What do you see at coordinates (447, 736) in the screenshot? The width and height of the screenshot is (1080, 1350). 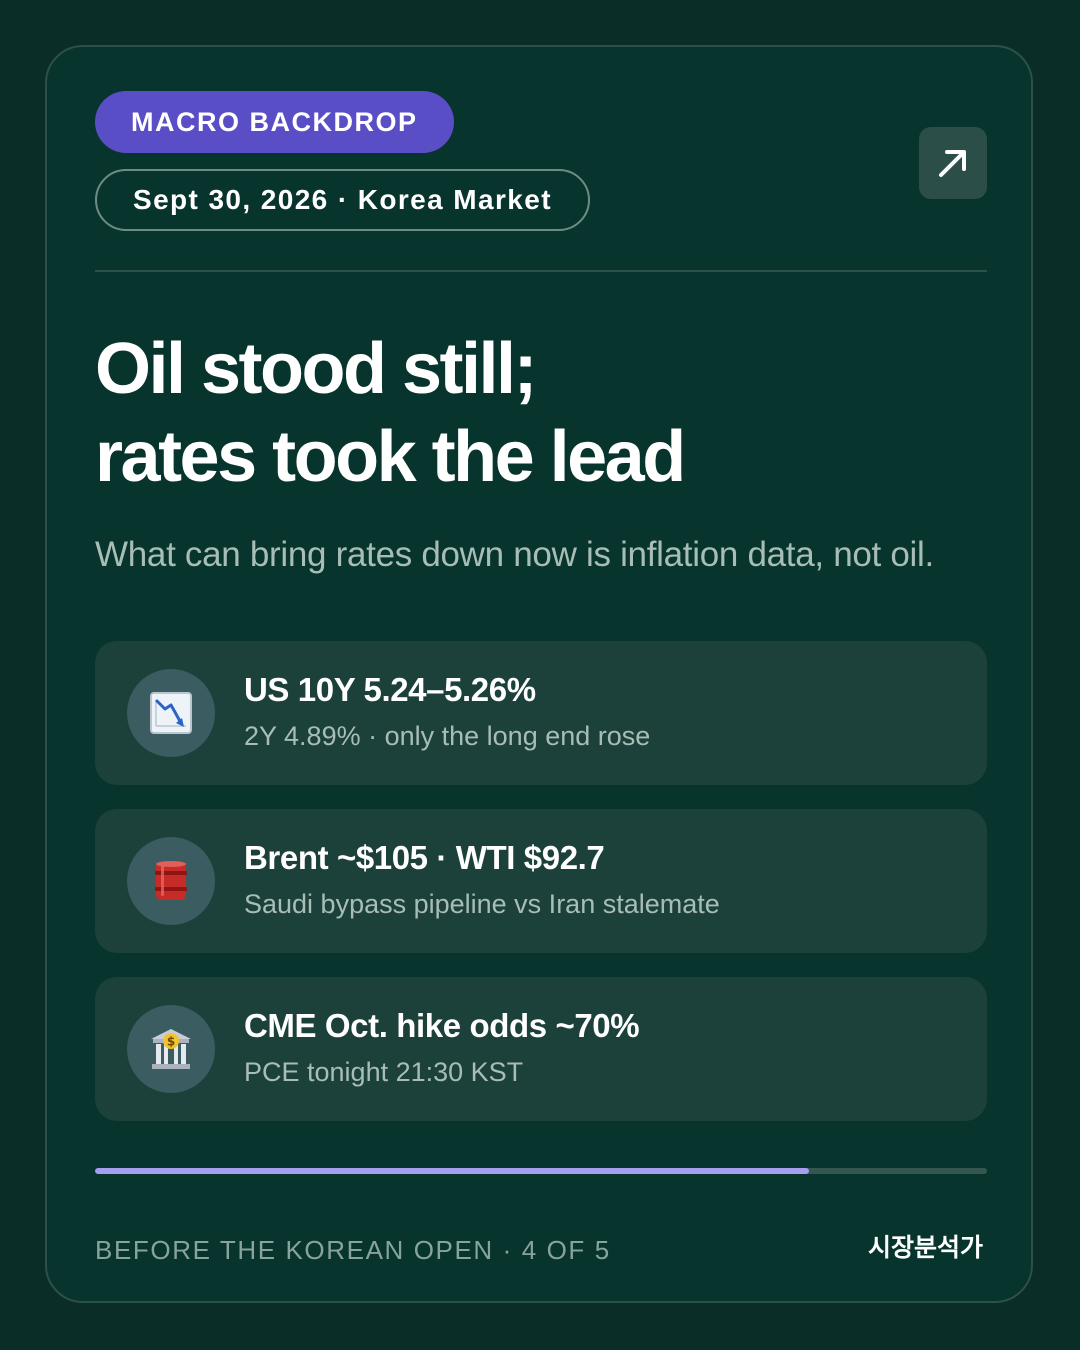 I see `stat-subtitle: 2Y 4.89% · only the long end rose` at bounding box center [447, 736].